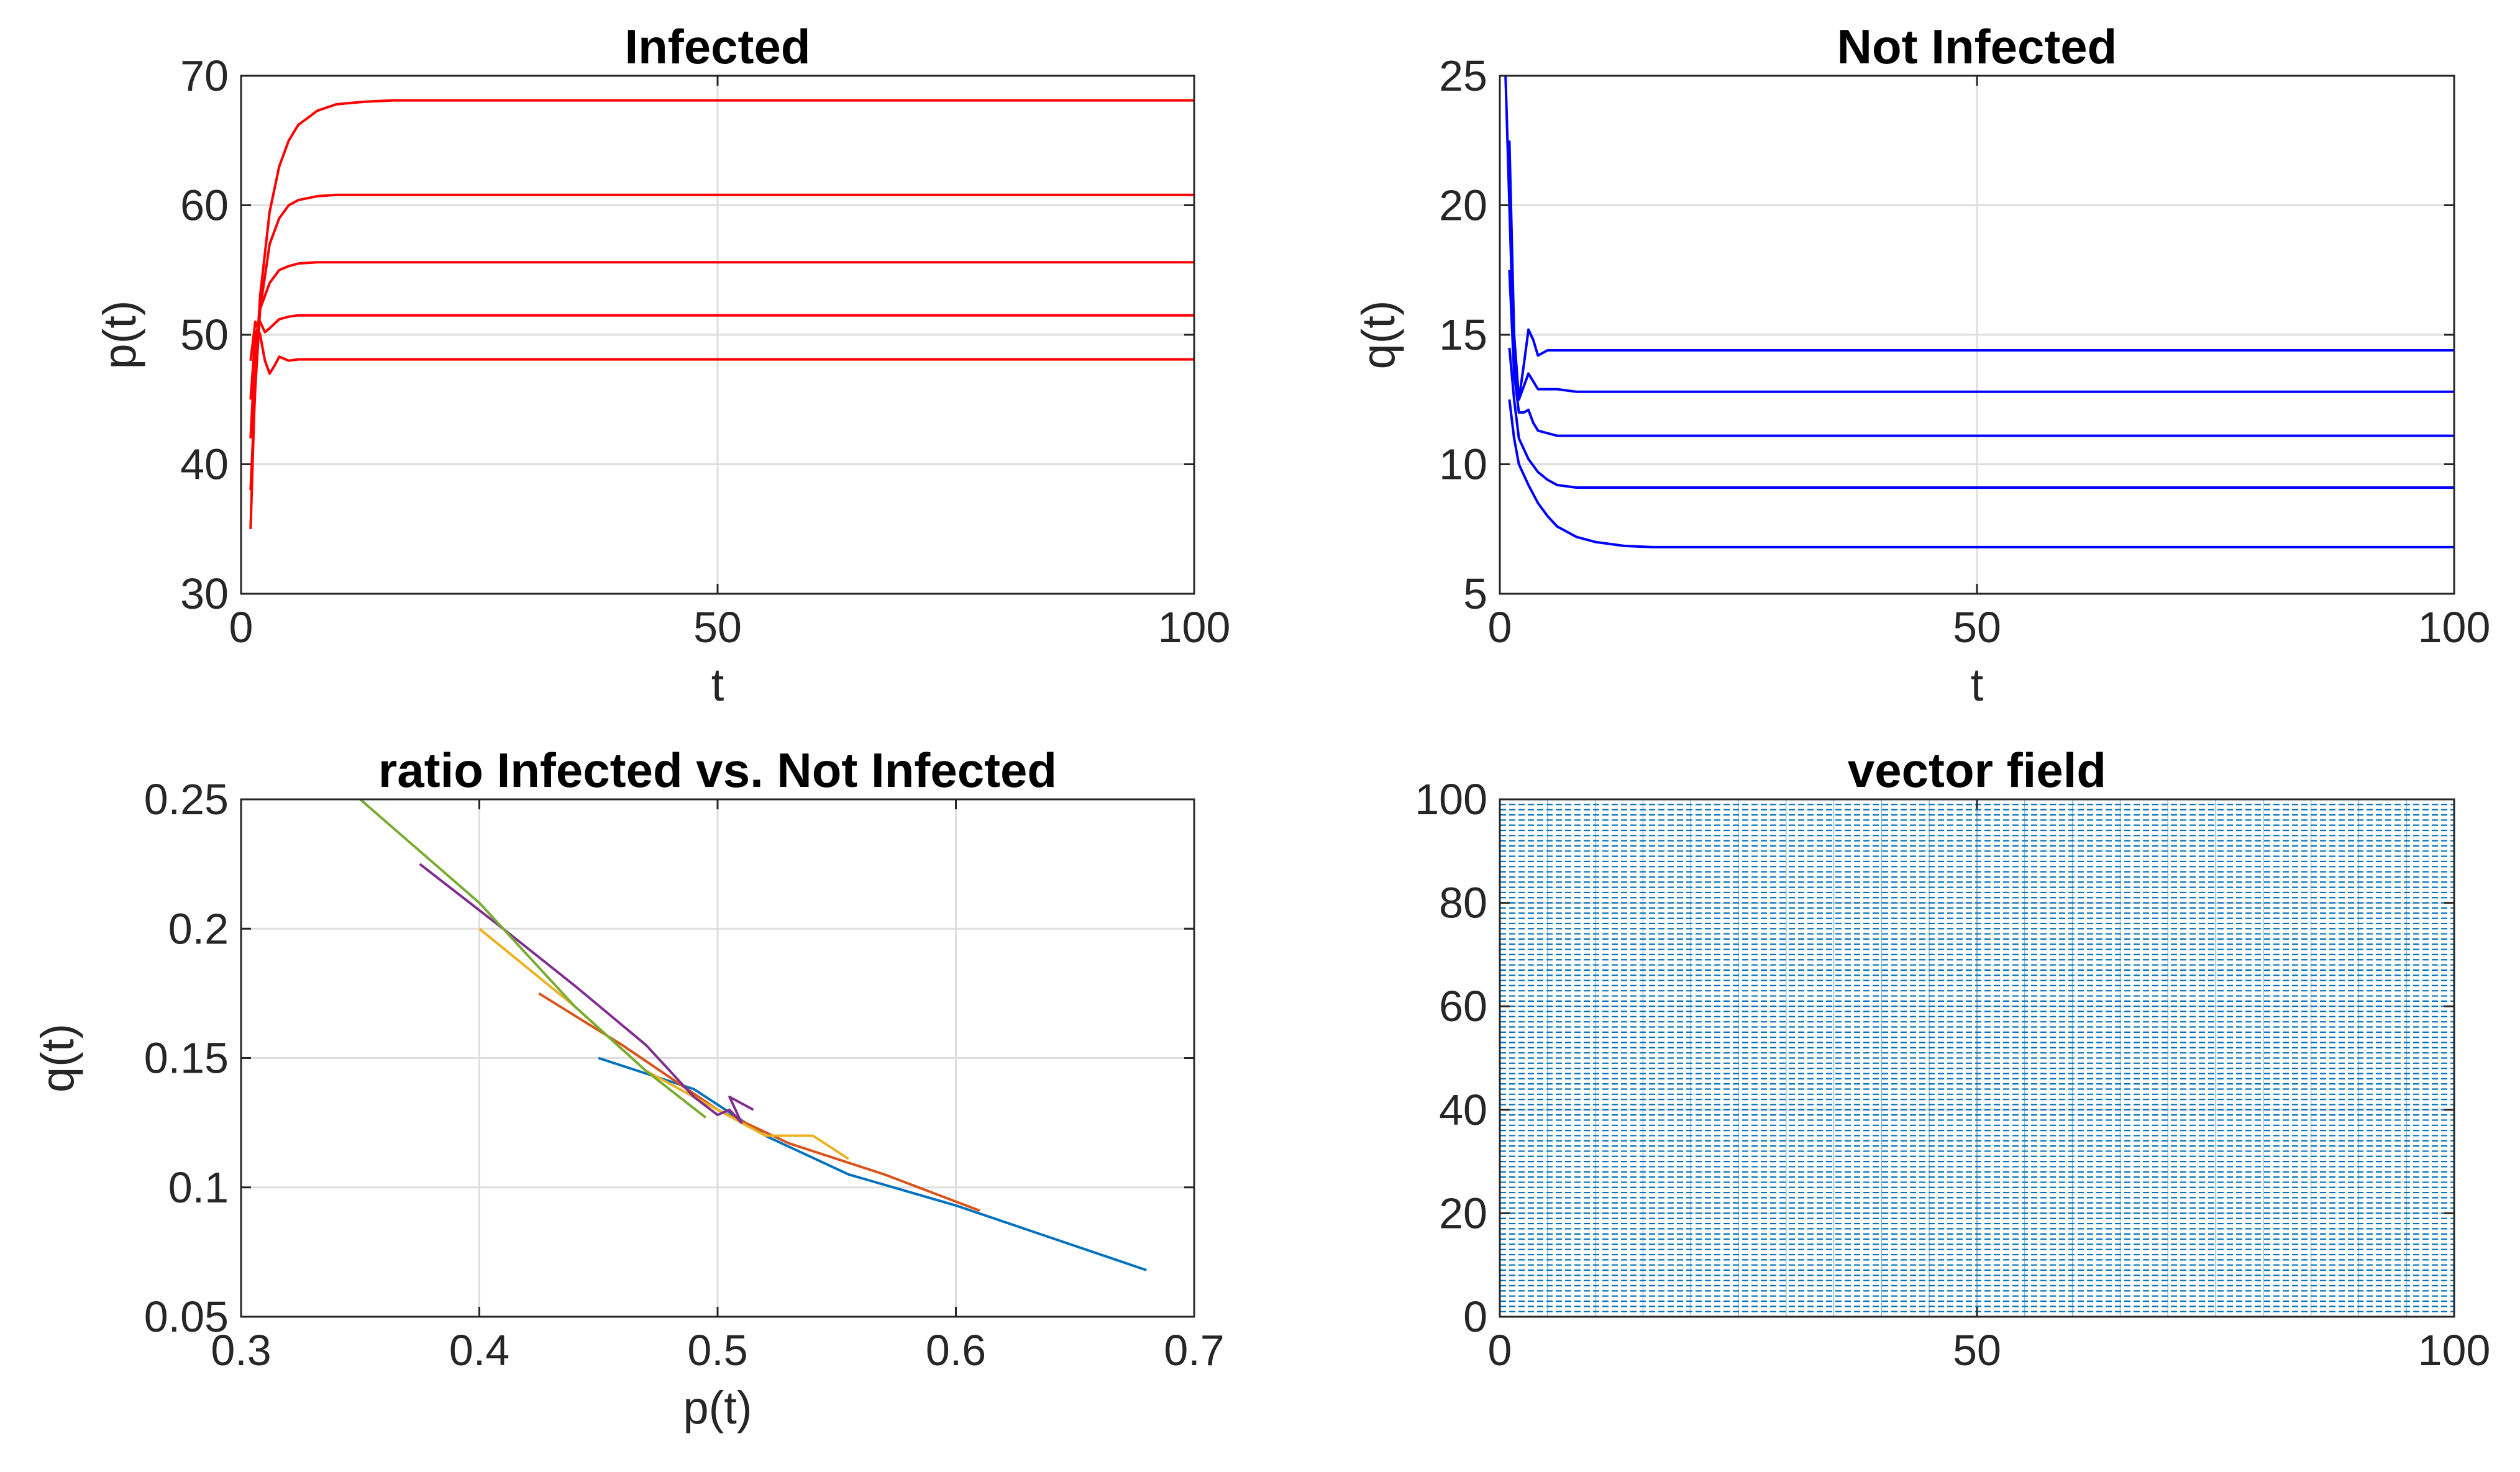  I want to click on y-tick-label: 5, so click(1475, 594).